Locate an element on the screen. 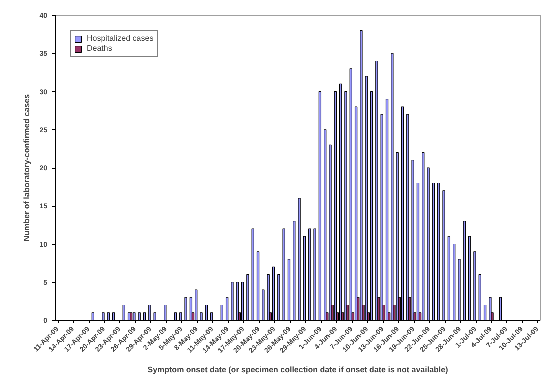  legend-label: Deaths is located at coordinates (99, 48).